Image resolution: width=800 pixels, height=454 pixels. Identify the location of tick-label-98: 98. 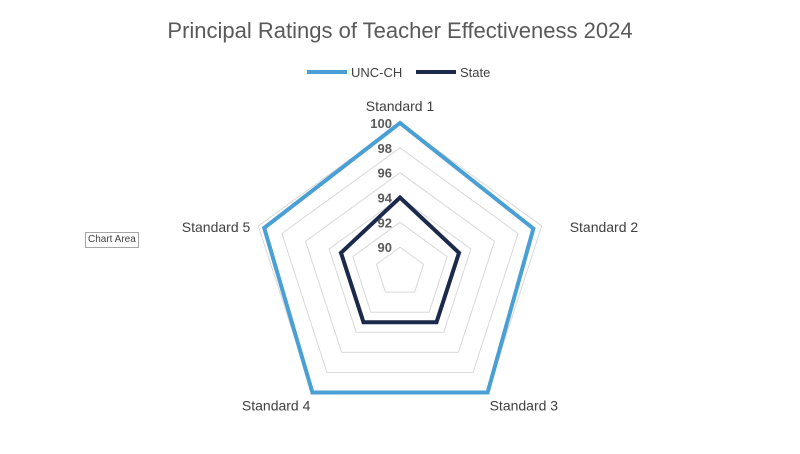
(385, 148).